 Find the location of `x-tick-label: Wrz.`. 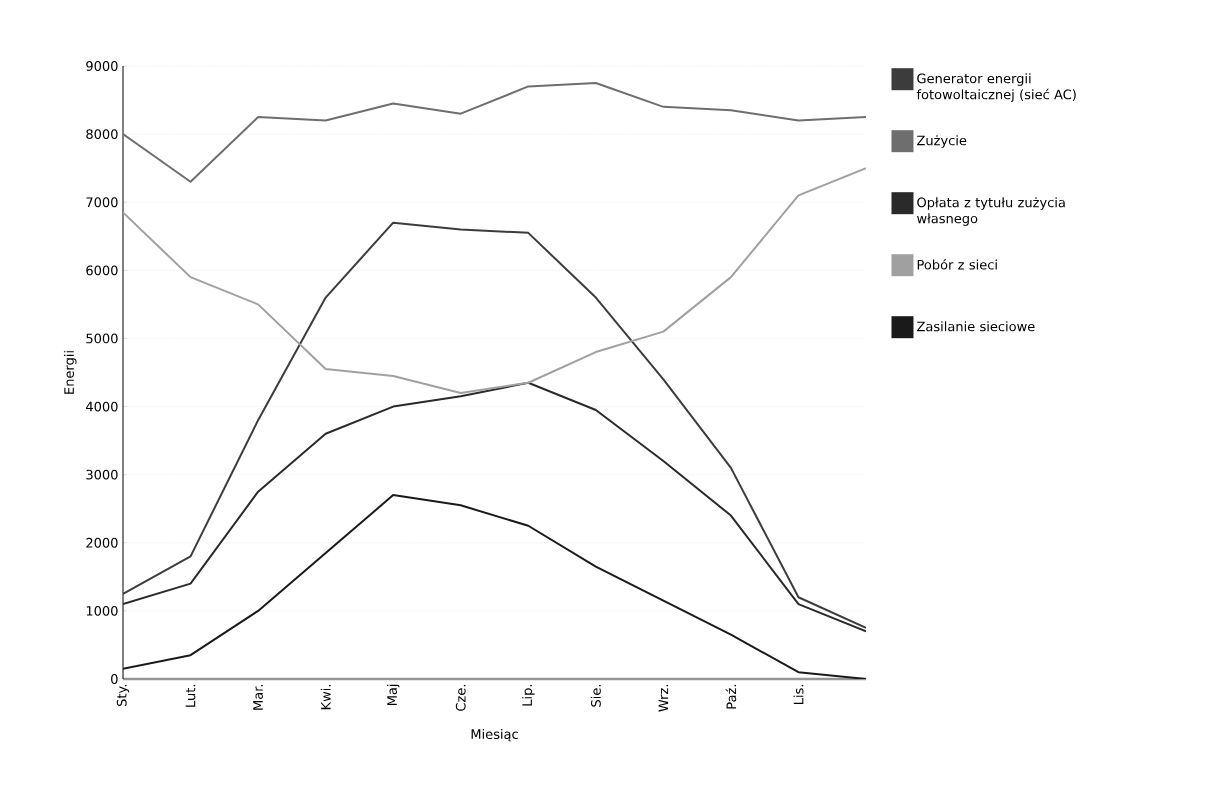

x-tick-label: Wrz. is located at coordinates (663, 698).